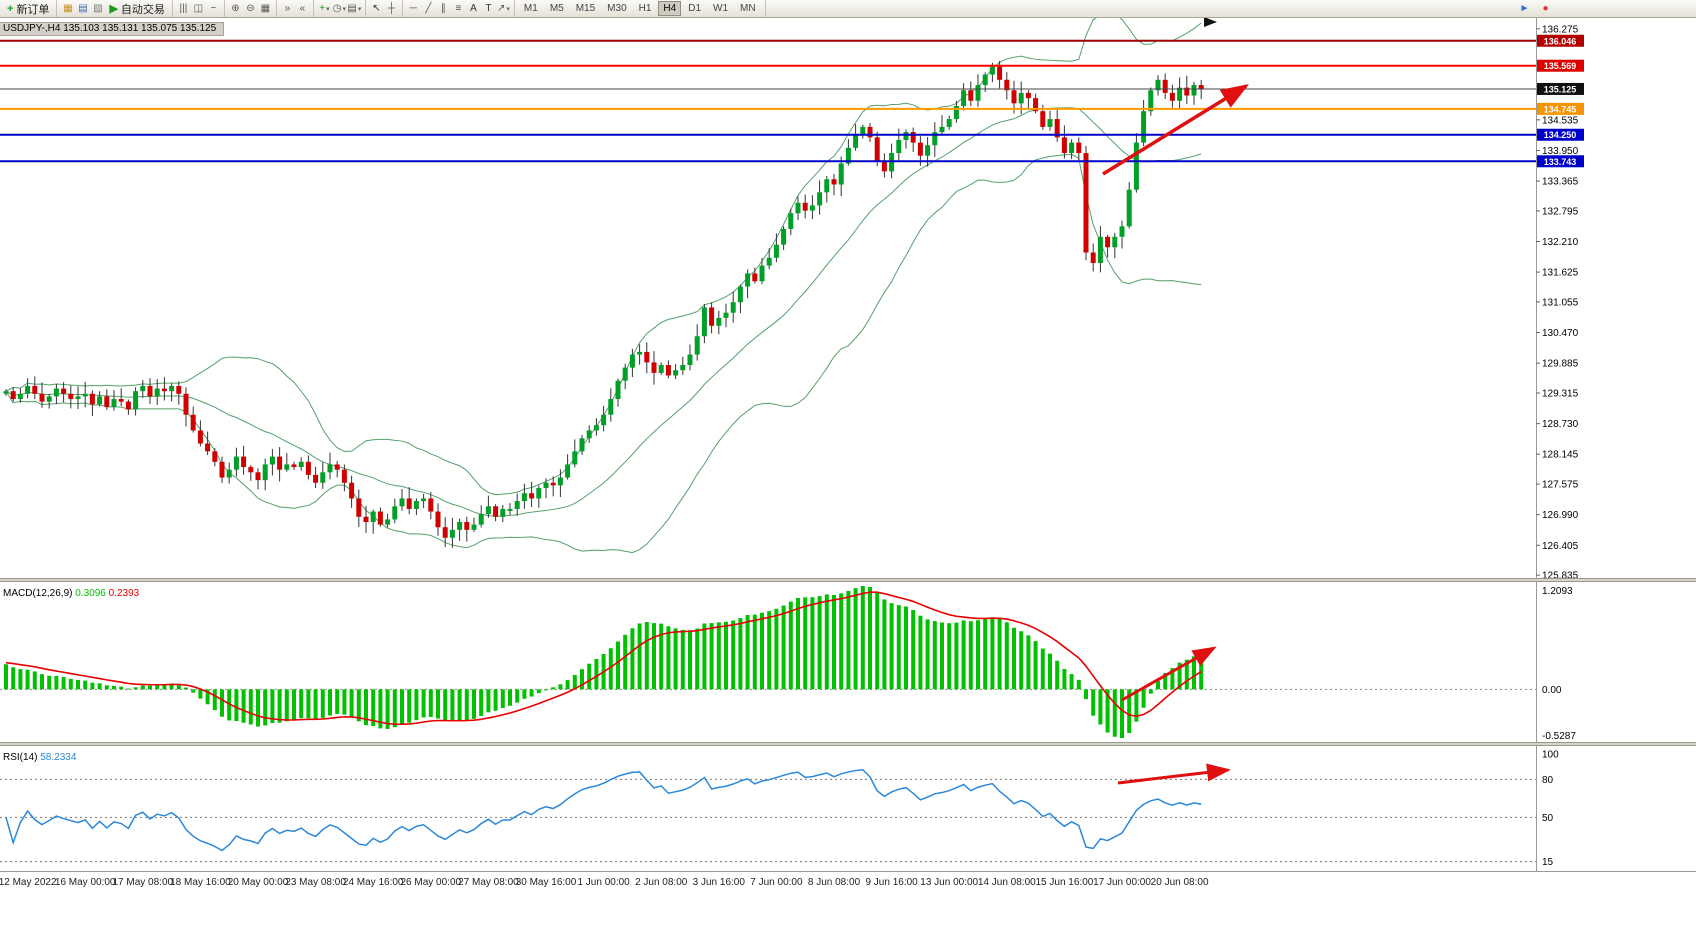 This screenshot has width=1696, height=941. Describe the element at coordinates (354, 8) in the screenshot. I see `templates-button: ▤ ▾` at that location.